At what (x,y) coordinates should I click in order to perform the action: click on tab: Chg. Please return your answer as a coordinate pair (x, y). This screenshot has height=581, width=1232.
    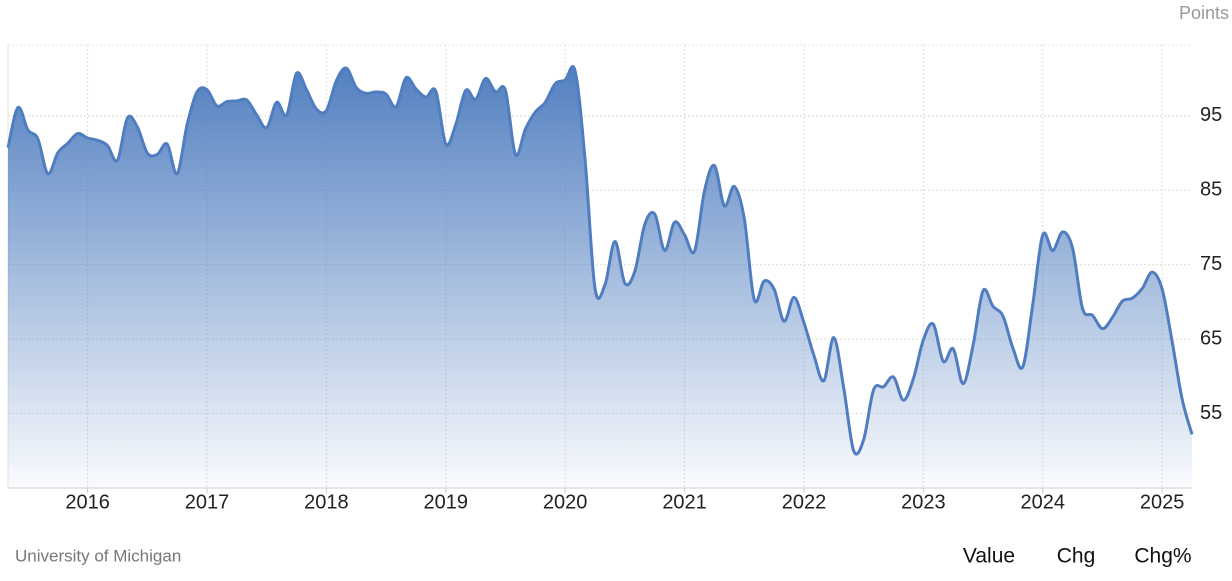
    Looking at the image, I should click on (1076, 556).